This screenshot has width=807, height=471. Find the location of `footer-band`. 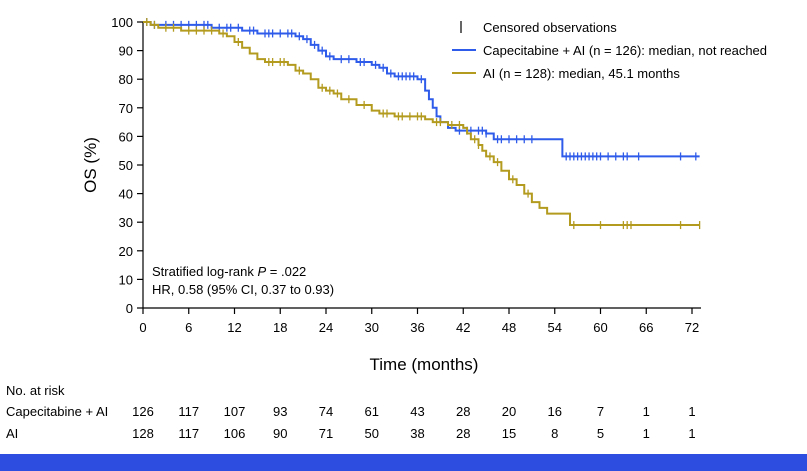

footer-band is located at coordinates (403, 462).